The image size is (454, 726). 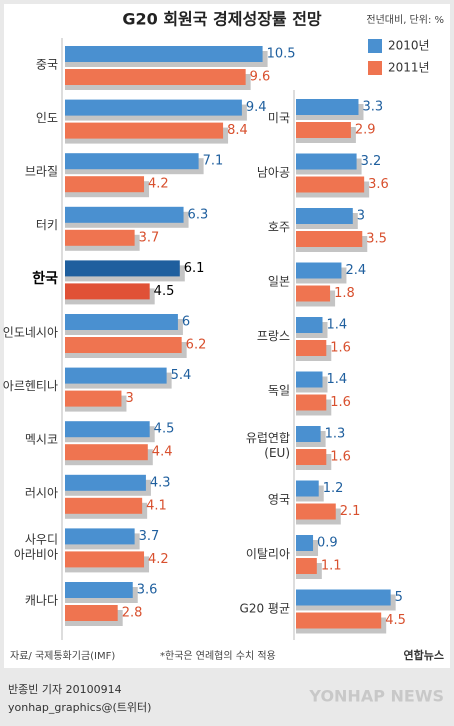 I want to click on value-label: 2.4, so click(x=355, y=270).